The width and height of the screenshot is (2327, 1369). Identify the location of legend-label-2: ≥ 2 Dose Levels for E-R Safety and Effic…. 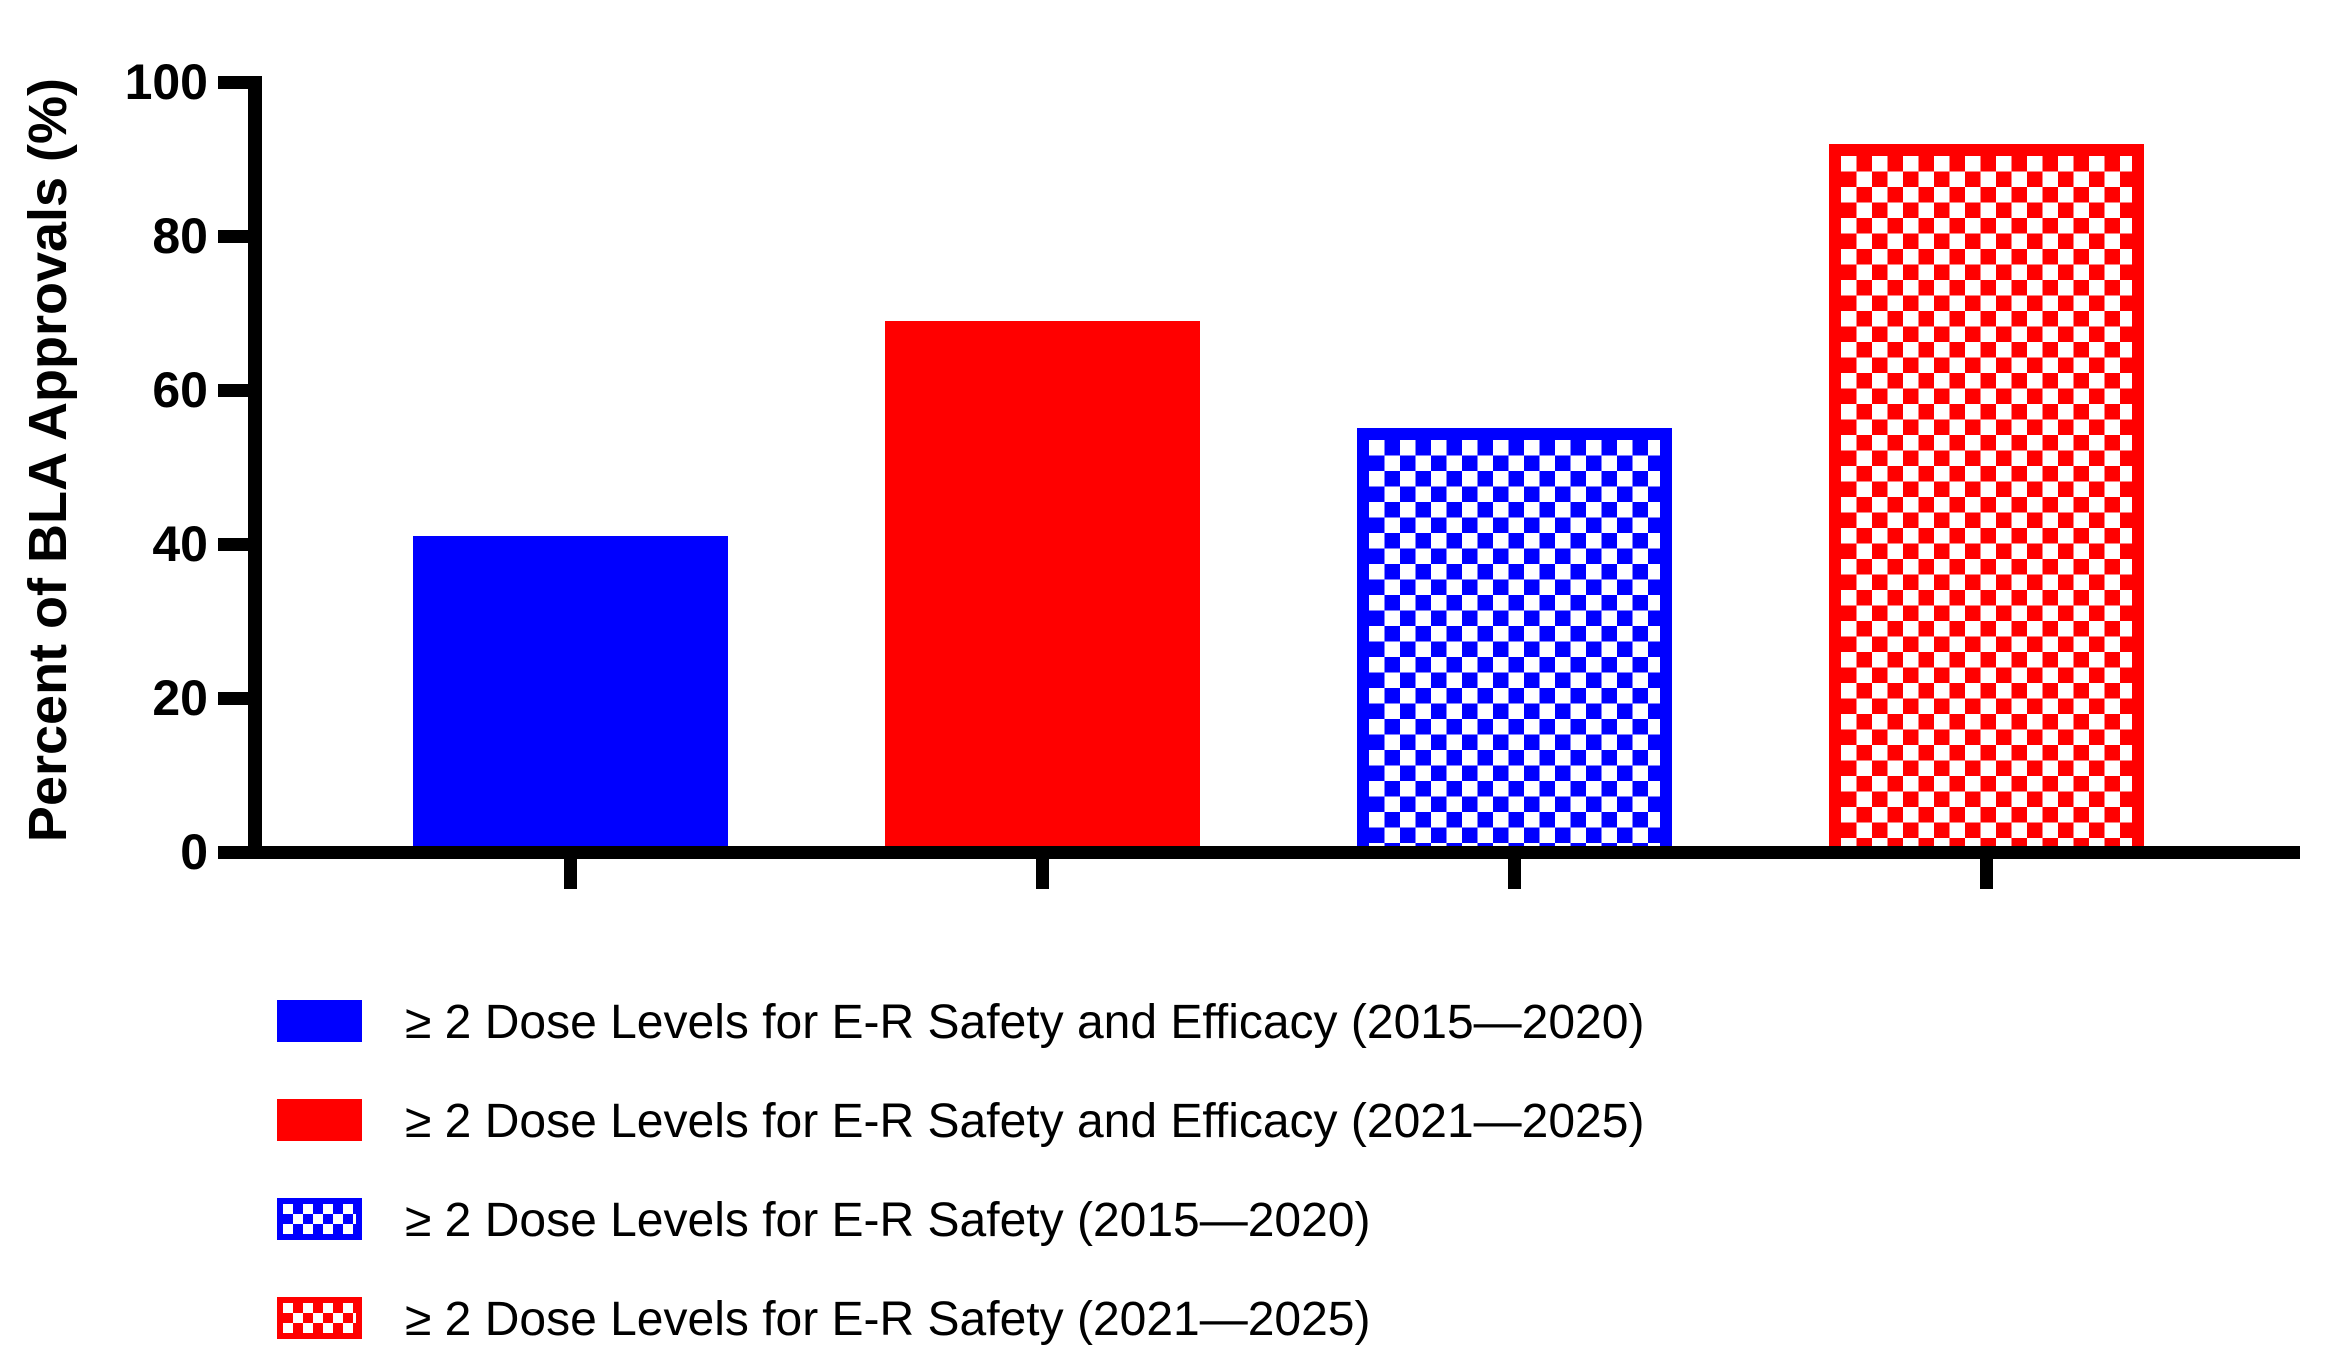
(1025, 1121).